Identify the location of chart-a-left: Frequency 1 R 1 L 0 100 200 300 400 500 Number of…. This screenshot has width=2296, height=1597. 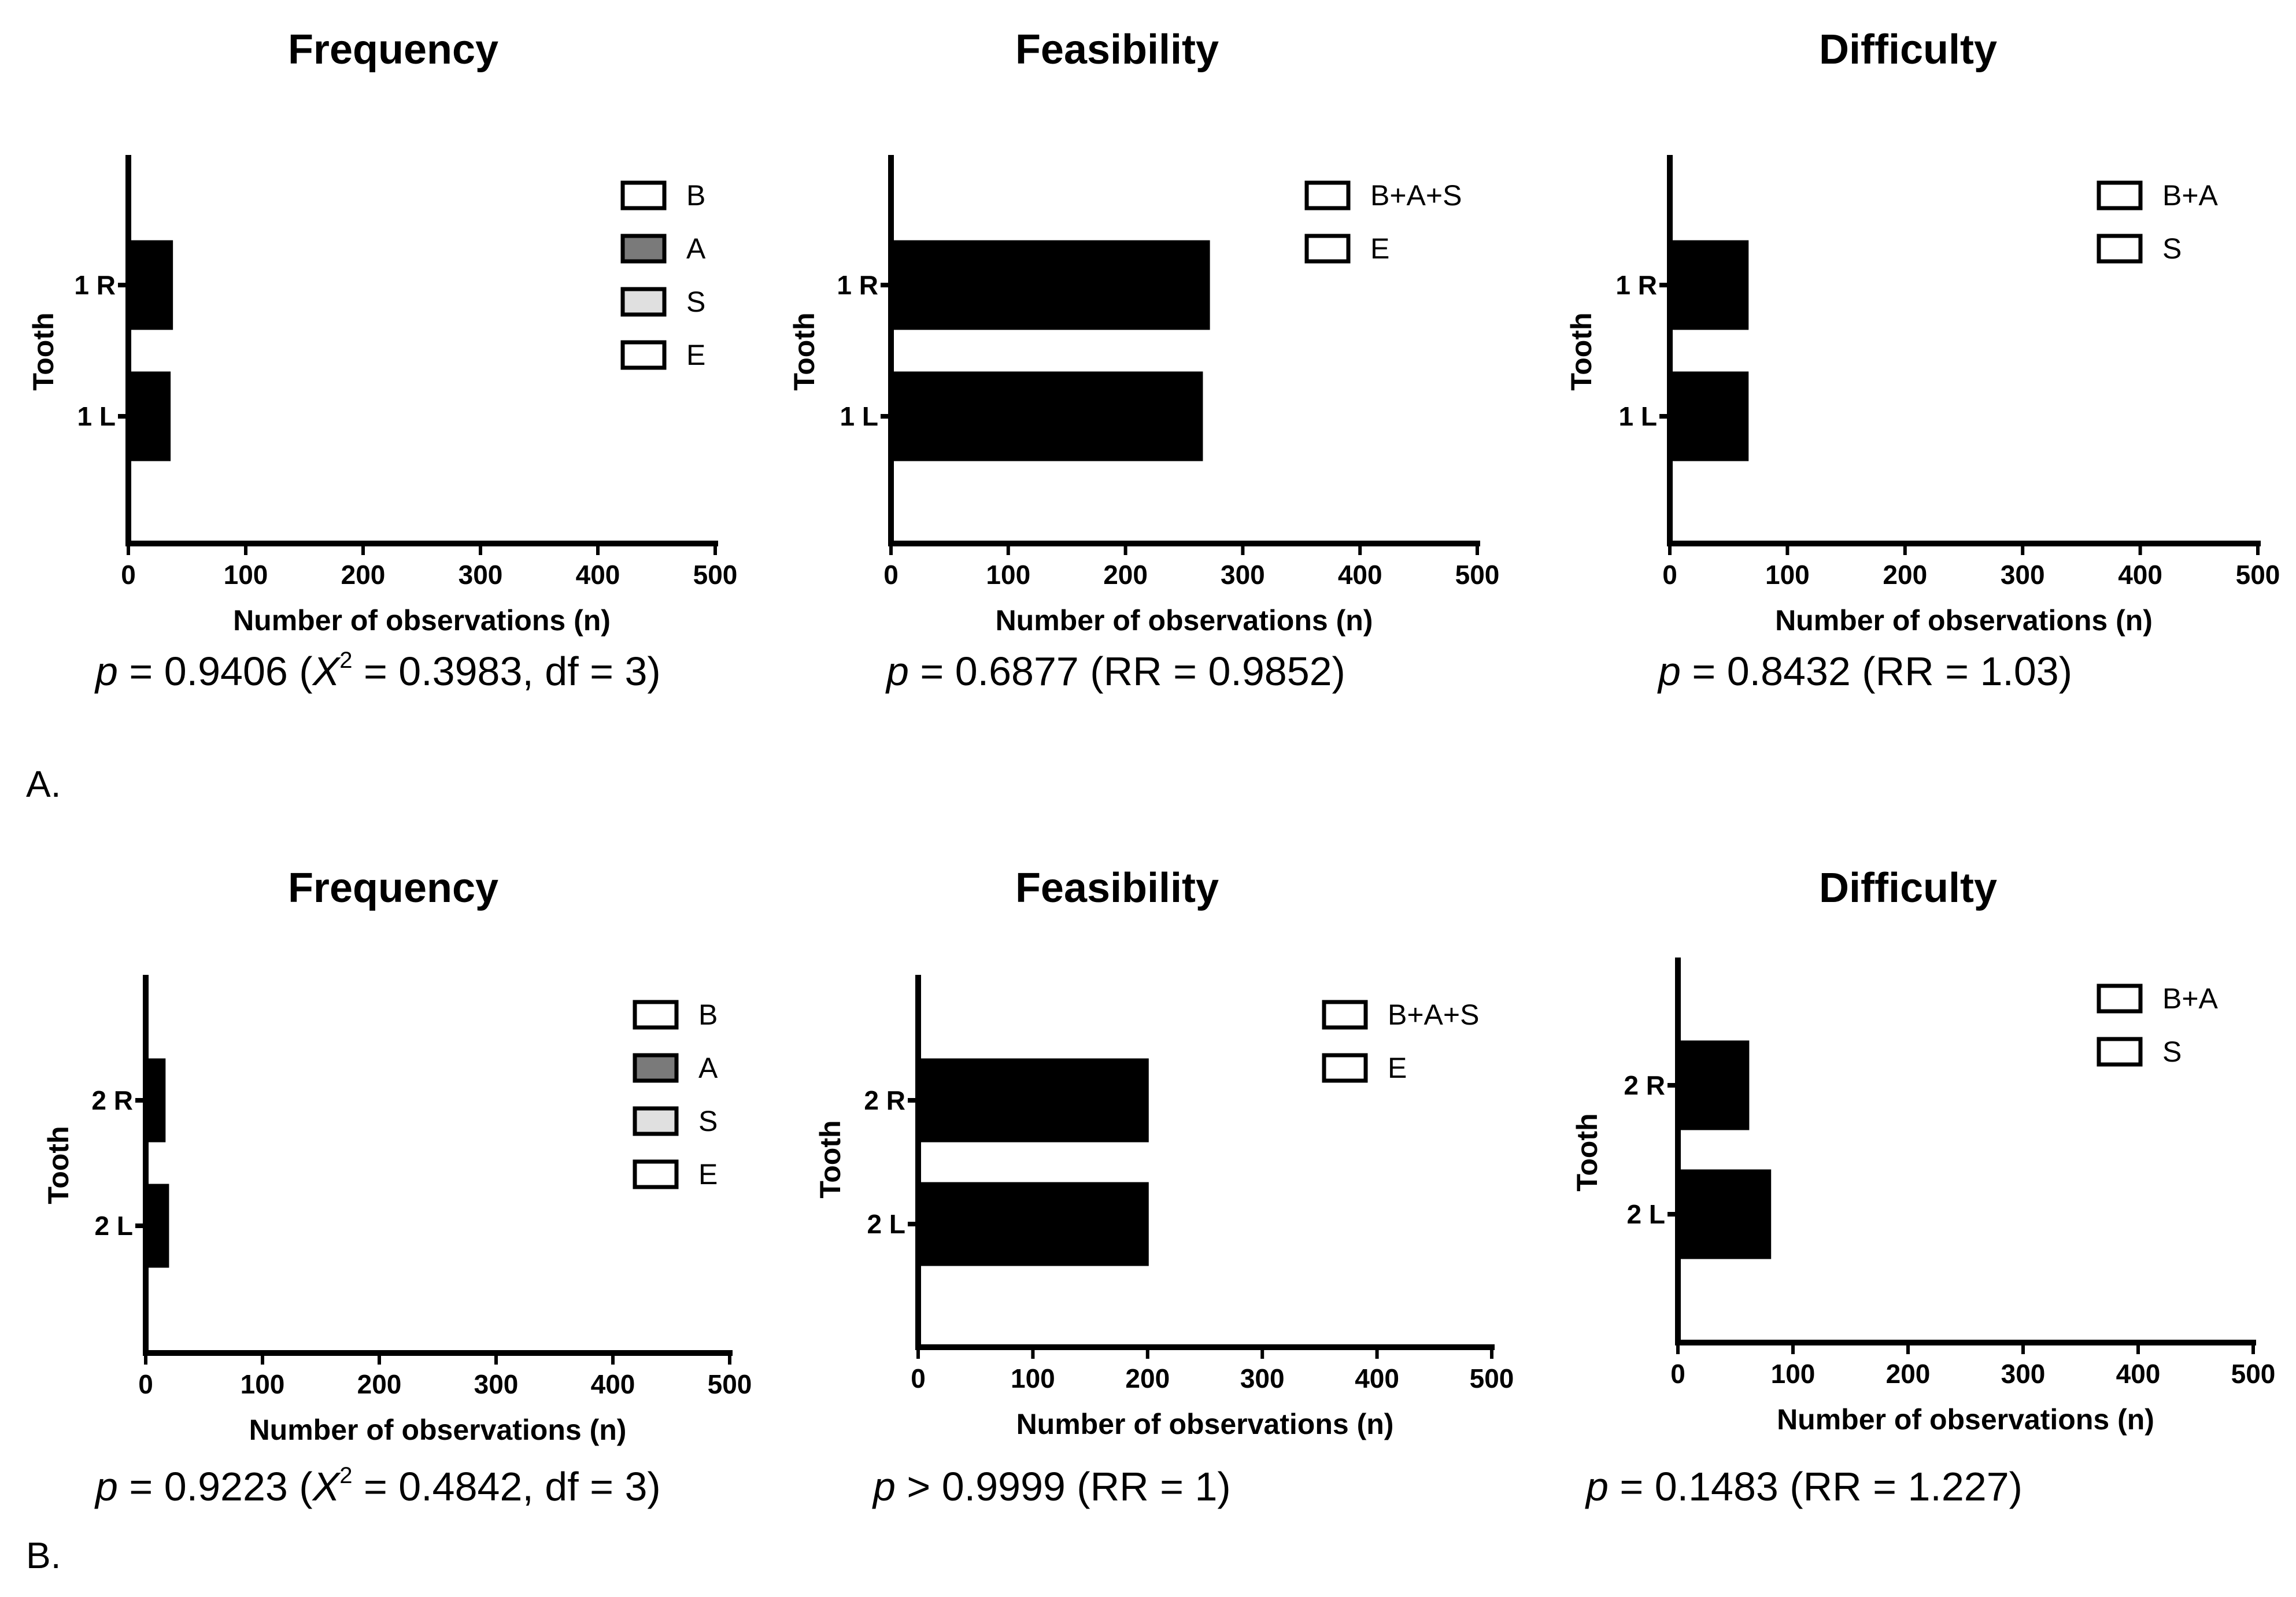
(382, 361).